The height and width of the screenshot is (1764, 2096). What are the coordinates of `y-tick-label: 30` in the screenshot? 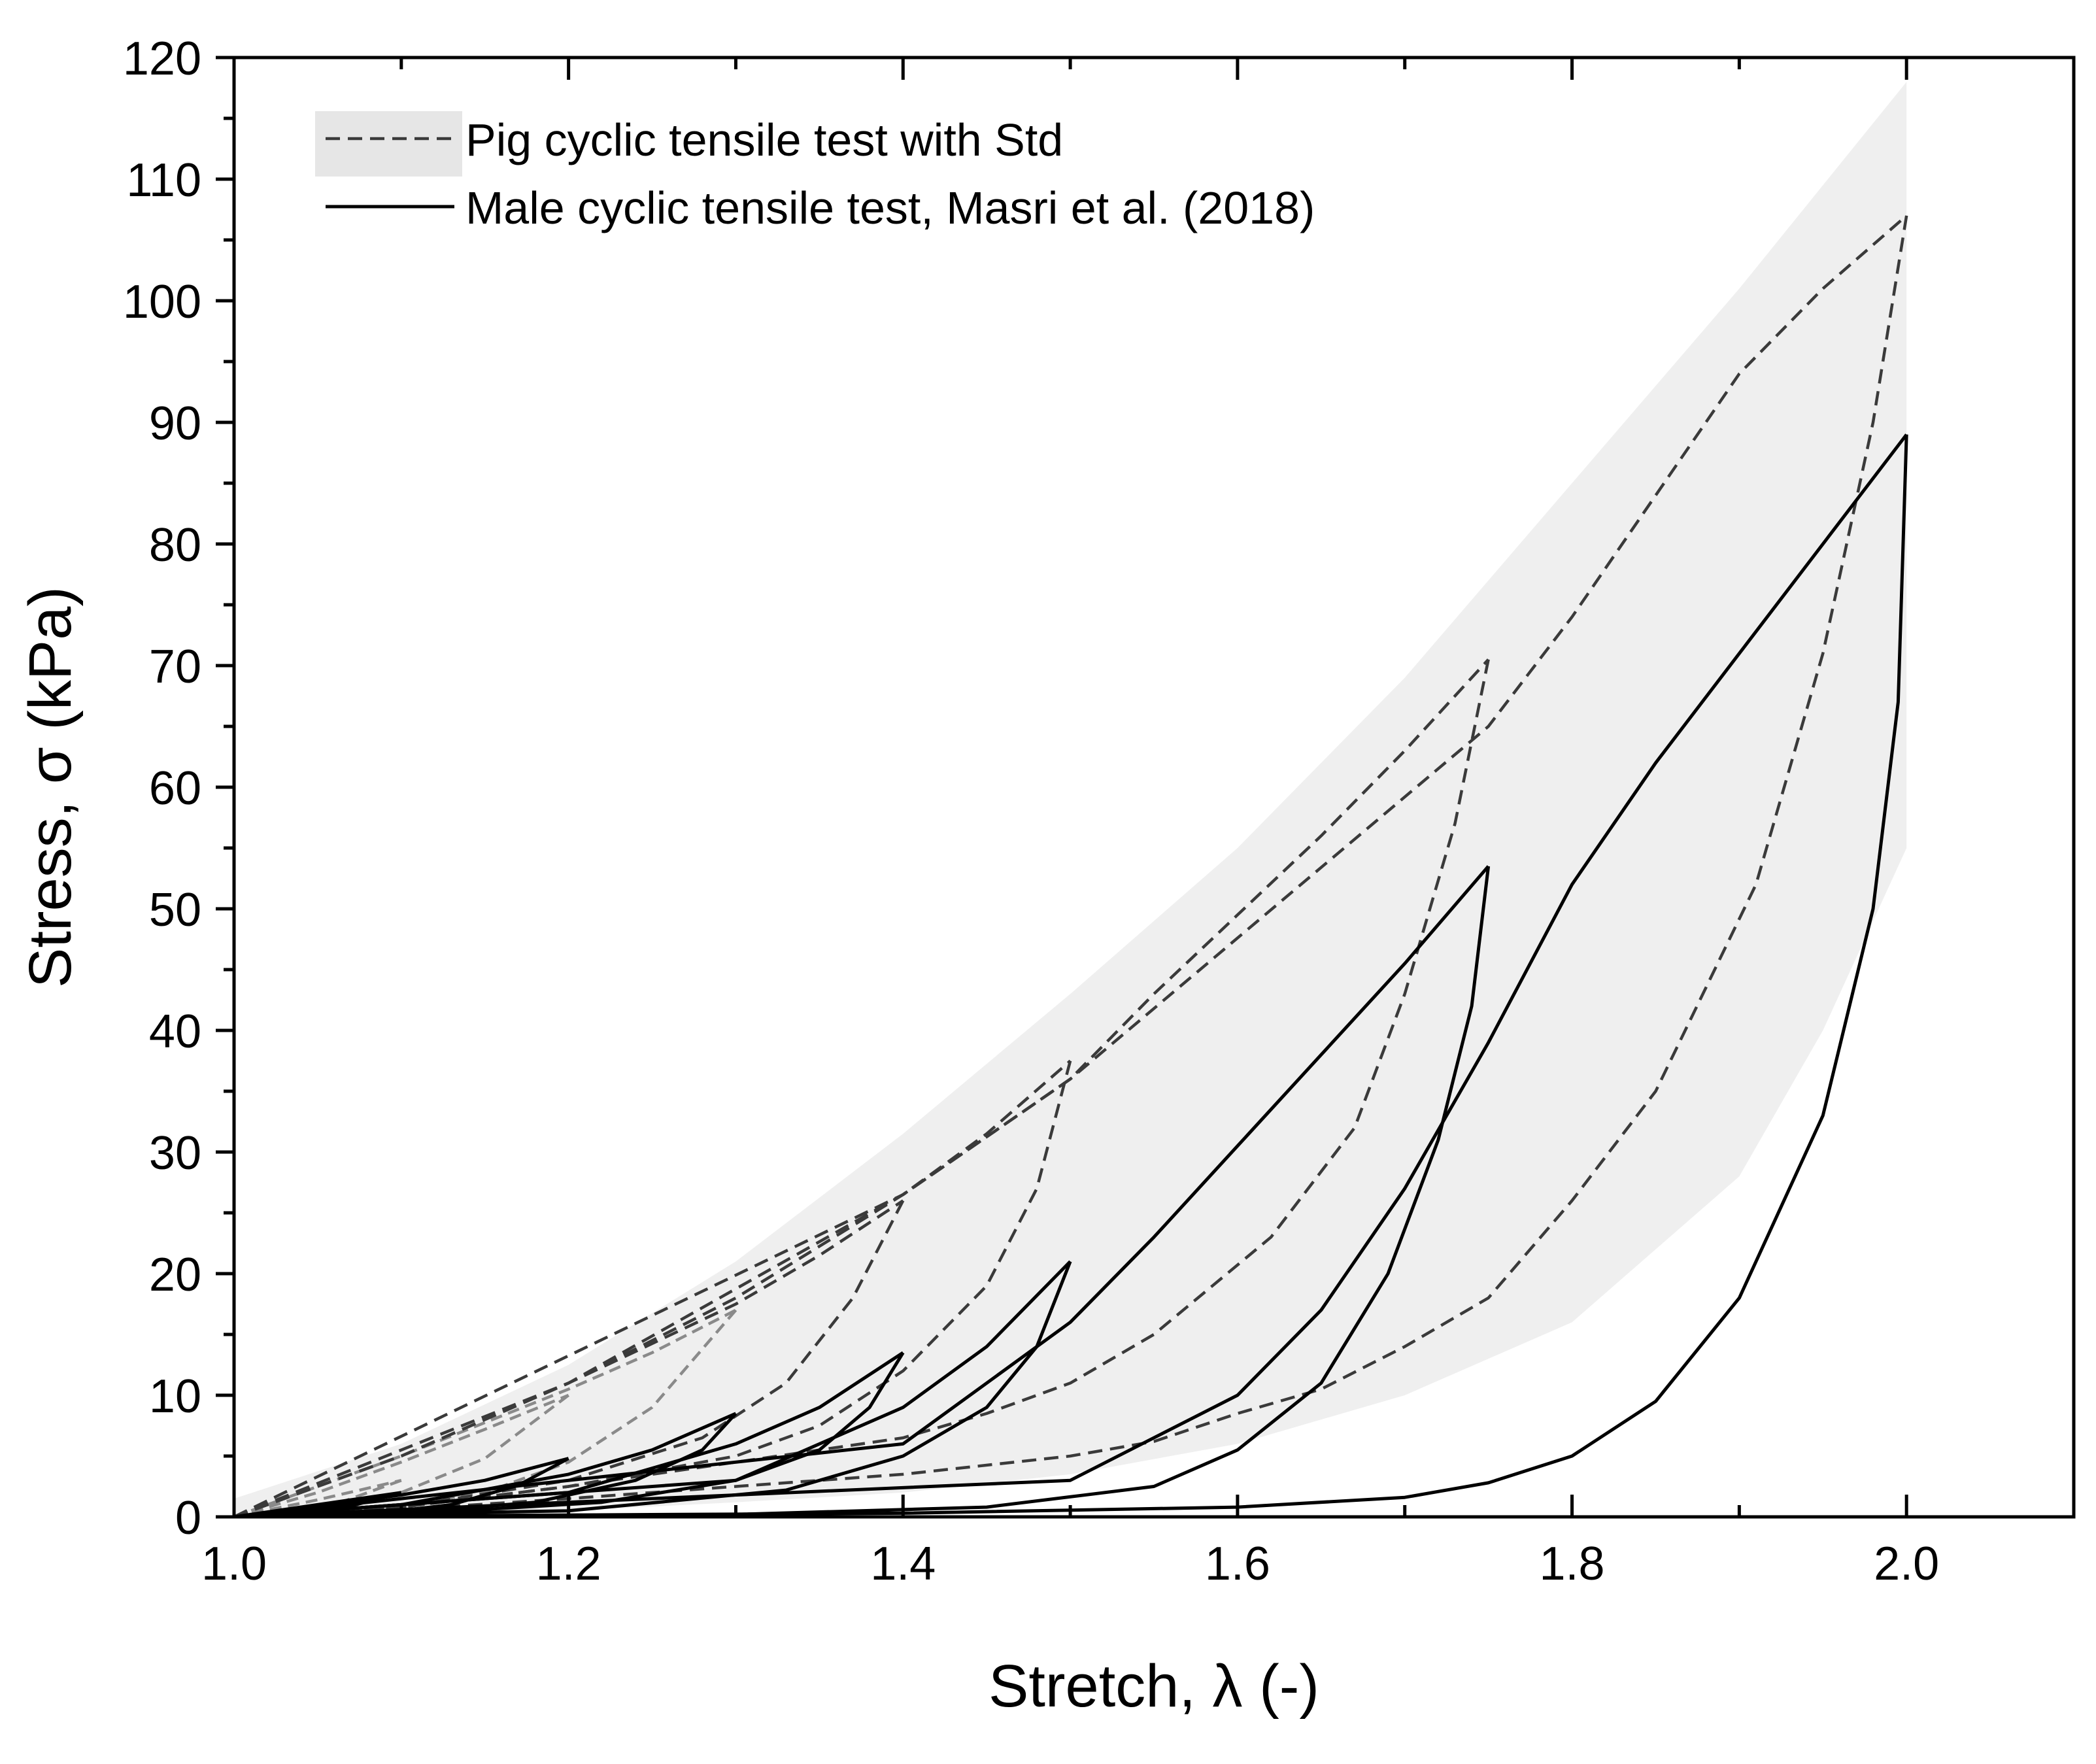 It's located at (175, 1153).